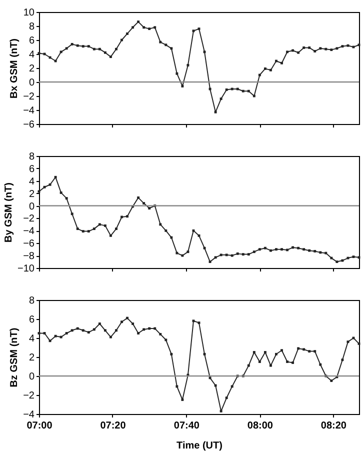  Describe the element at coordinates (333, 426) in the screenshot. I see `x-tick-label: 08:20` at that location.